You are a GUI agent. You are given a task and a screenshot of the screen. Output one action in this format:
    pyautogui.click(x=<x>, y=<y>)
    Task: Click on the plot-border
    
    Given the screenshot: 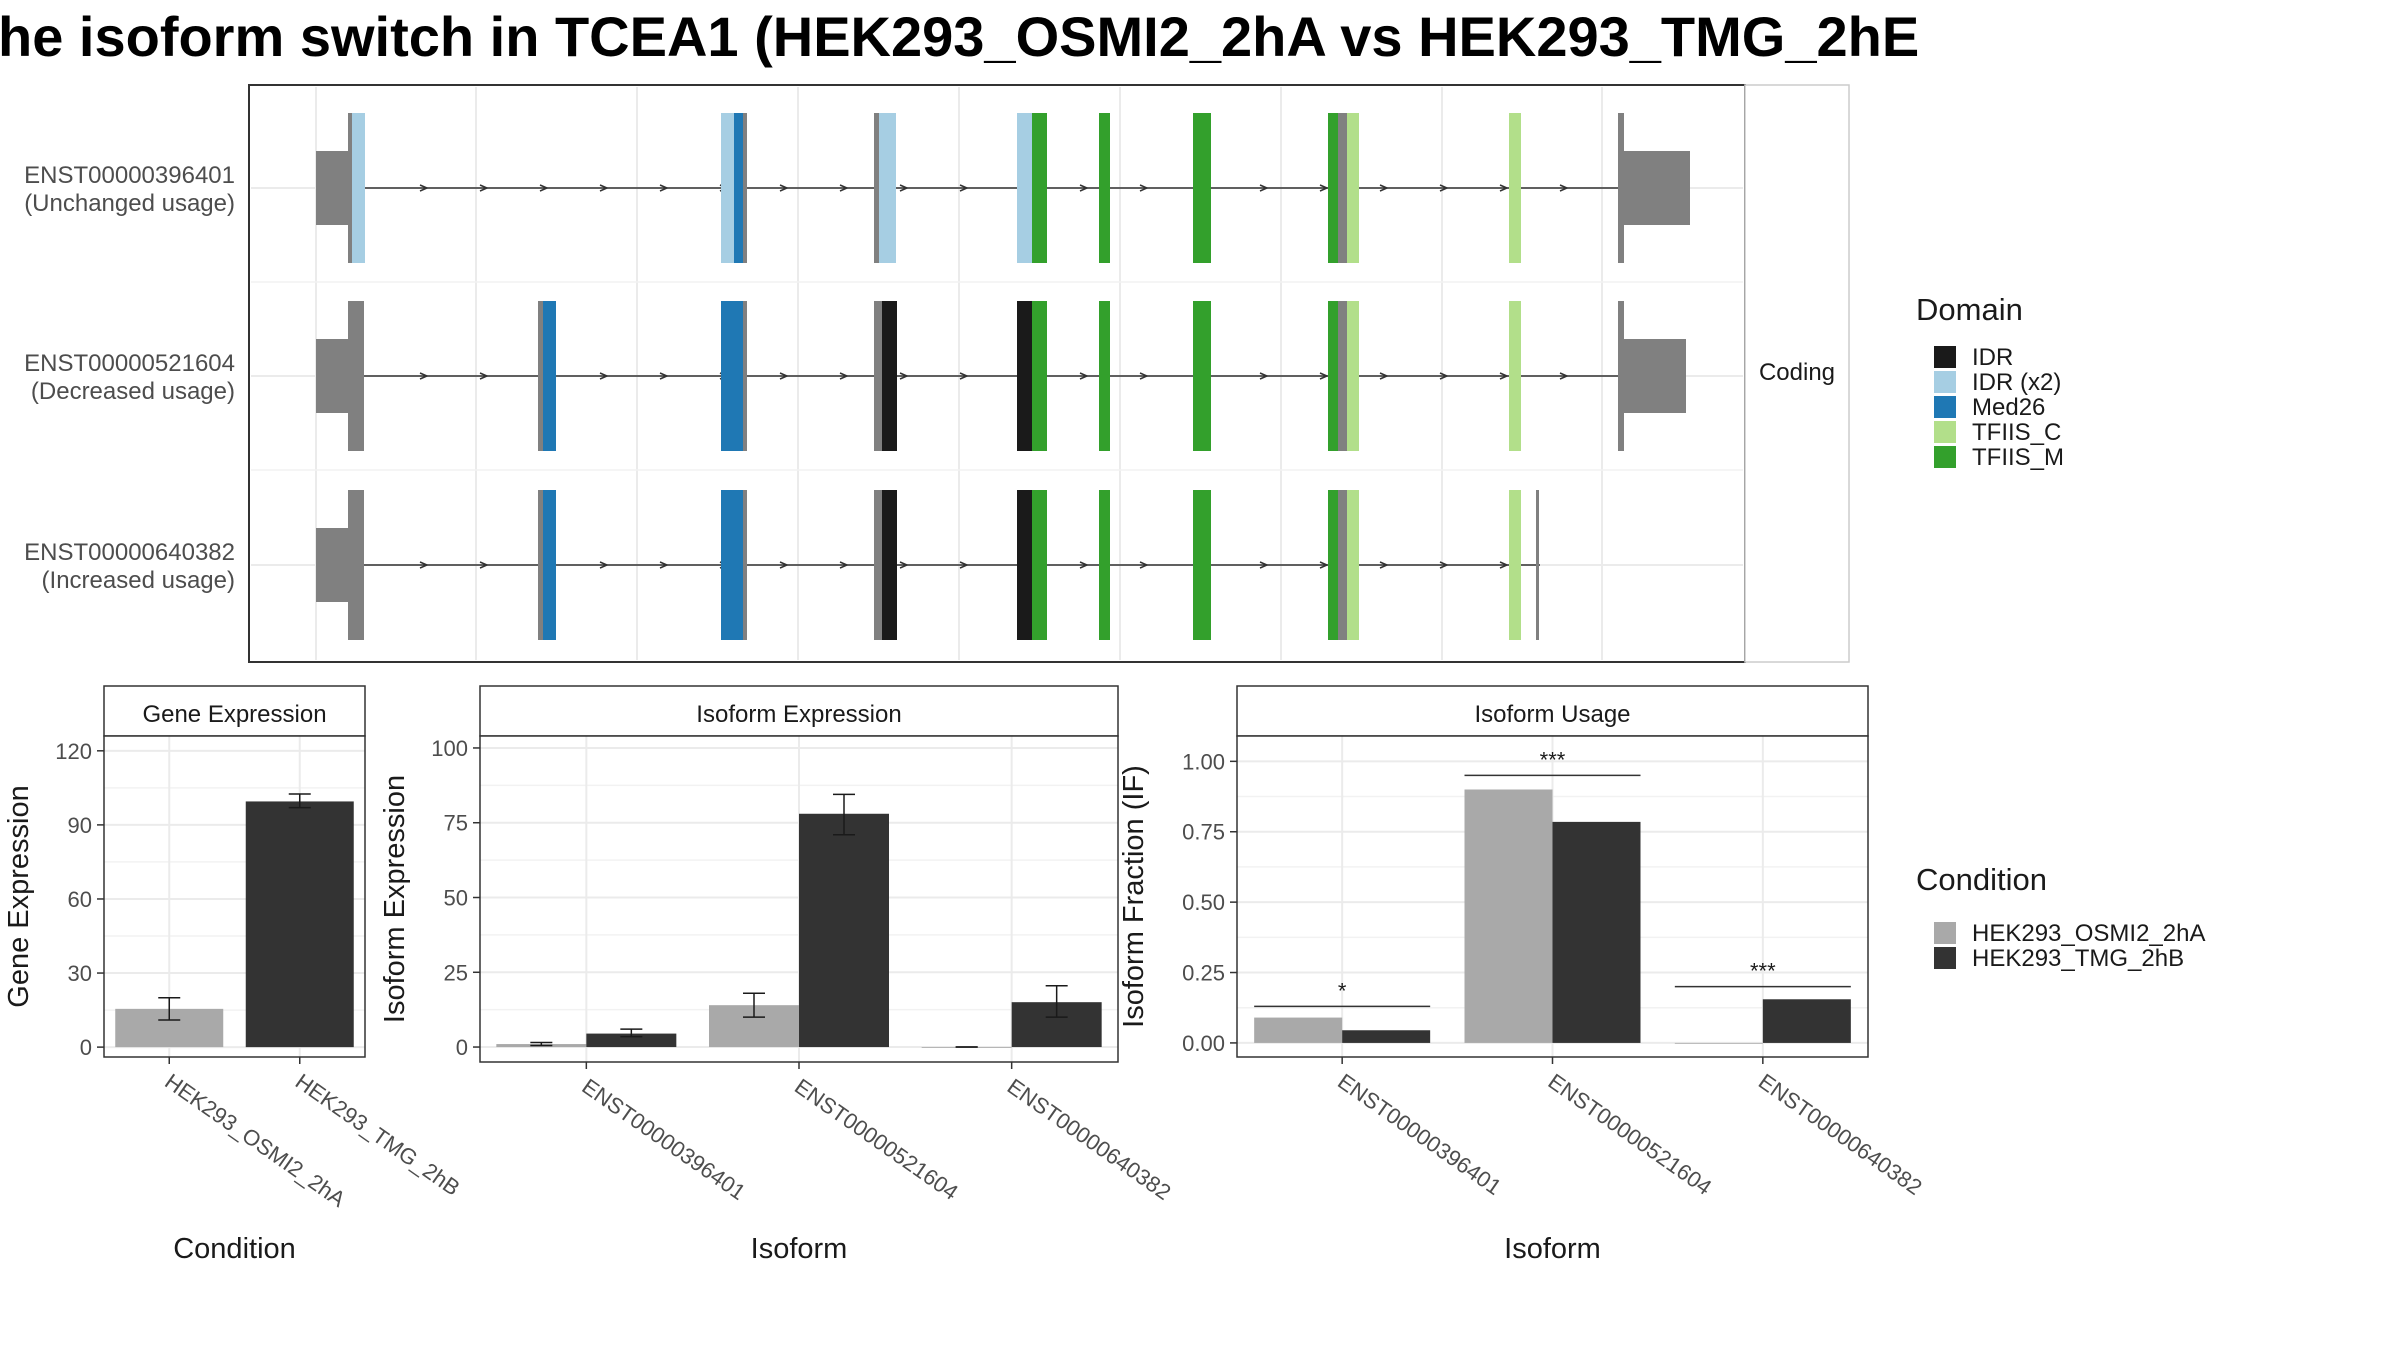 What is the action you would take?
    pyautogui.click(x=234, y=896)
    